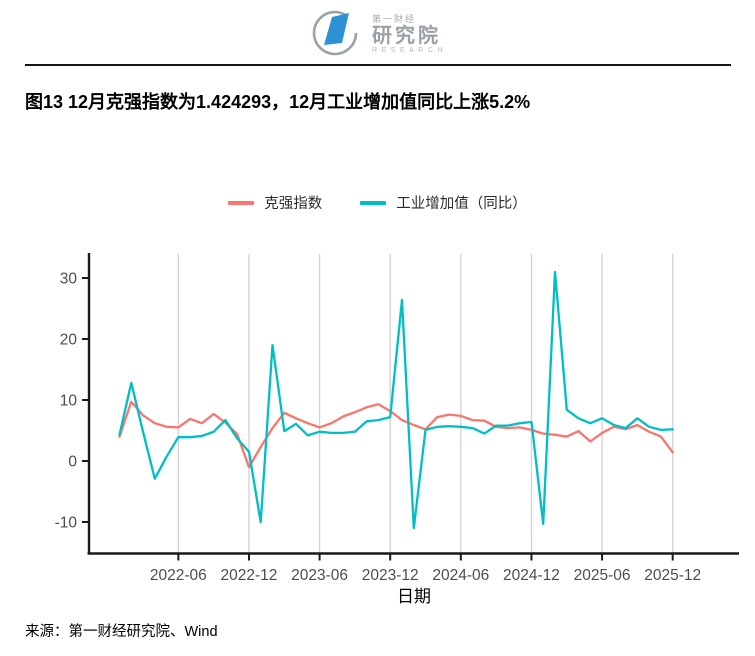 Image resolution: width=755 pixels, height=656 pixels. I want to click on y-tick-label: 10, so click(69, 401).